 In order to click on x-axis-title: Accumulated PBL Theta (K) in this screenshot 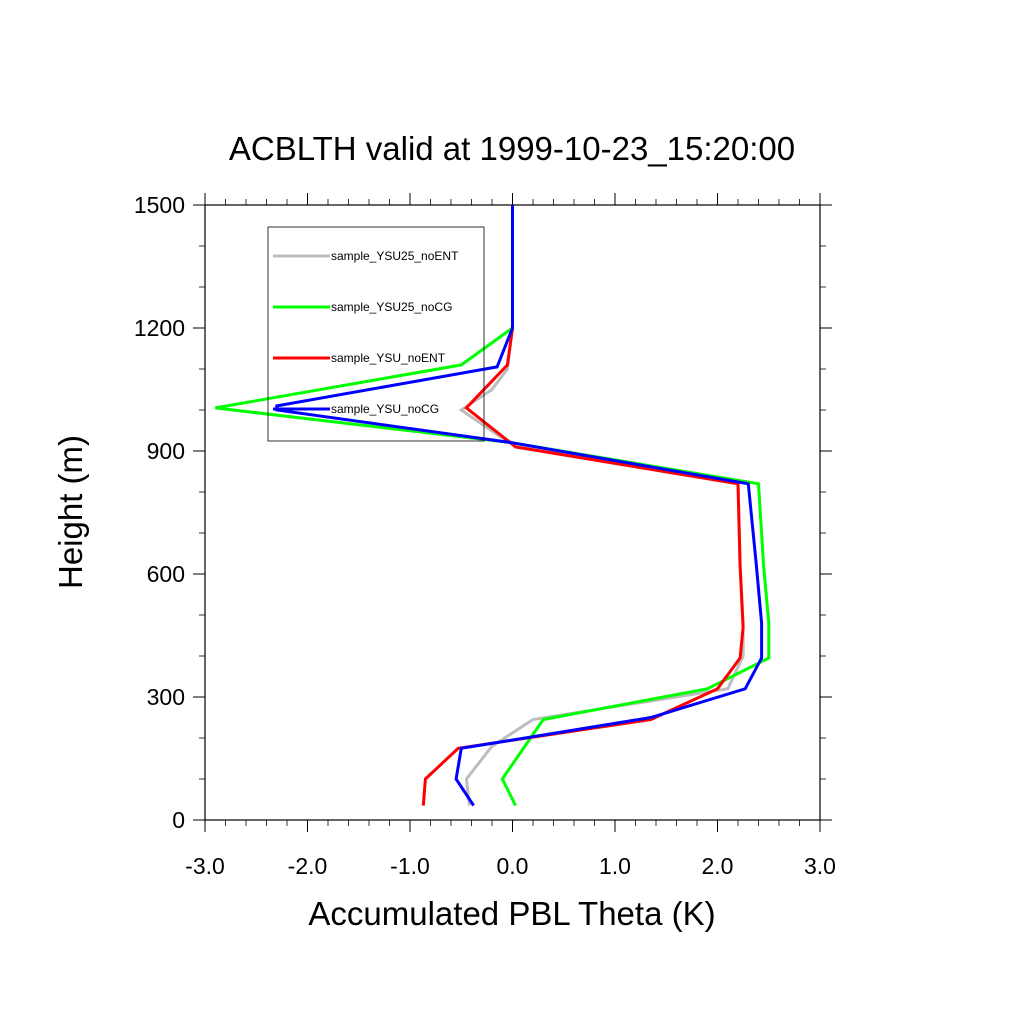, I will do `click(511, 913)`.